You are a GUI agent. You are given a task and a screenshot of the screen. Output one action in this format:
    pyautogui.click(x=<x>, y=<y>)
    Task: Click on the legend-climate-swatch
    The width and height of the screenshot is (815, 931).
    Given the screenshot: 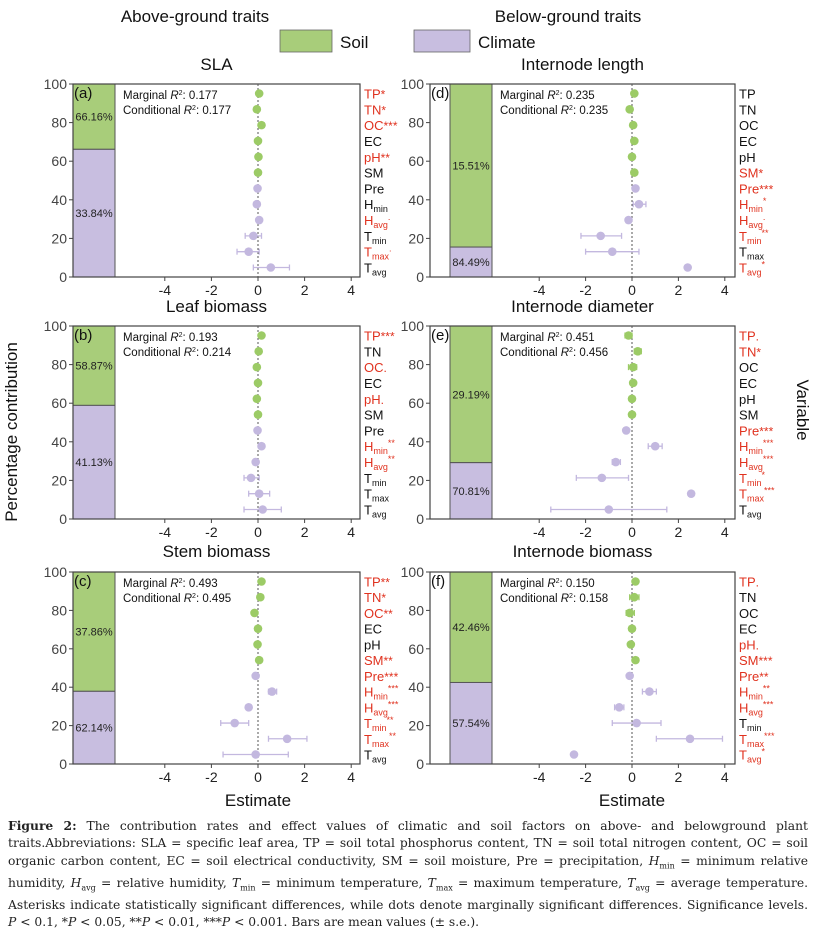 What is the action you would take?
    pyautogui.click(x=442, y=41)
    